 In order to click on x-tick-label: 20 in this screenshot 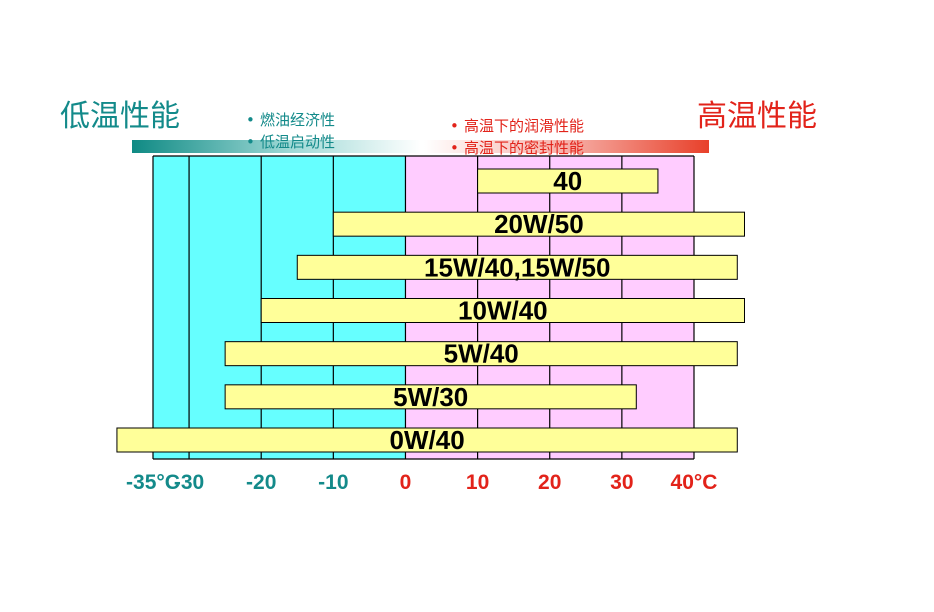, I will do `click(549, 482)`.